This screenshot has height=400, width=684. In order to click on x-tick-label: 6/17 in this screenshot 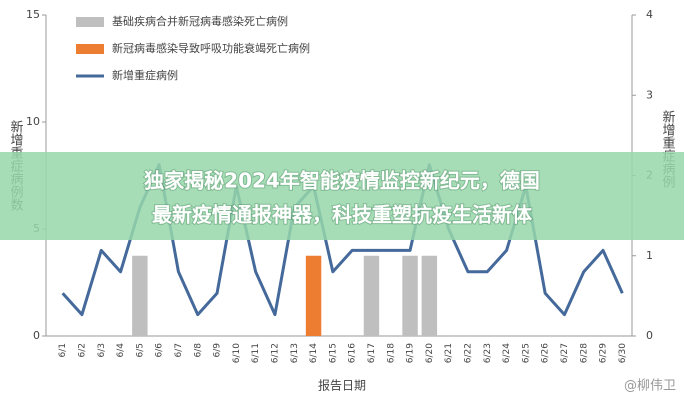, I will do `click(372, 353)`.